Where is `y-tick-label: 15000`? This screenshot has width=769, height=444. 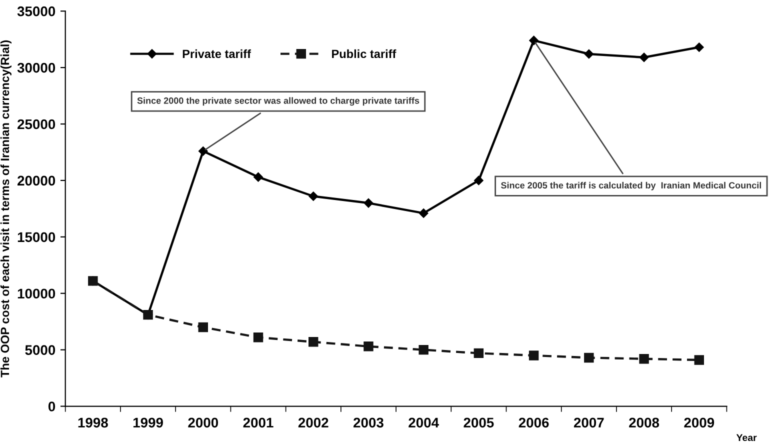
y-tick-label: 15000 is located at coordinates (37, 237).